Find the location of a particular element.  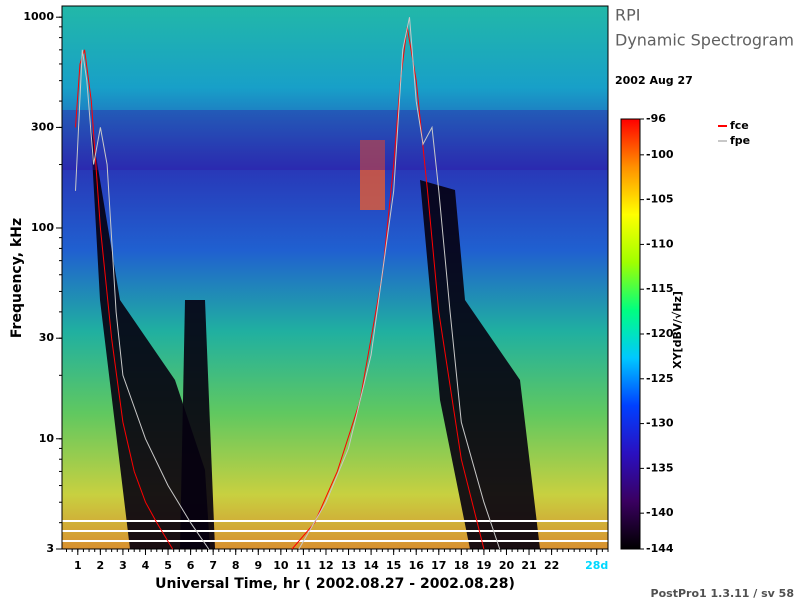

y-tick-label: 100 is located at coordinates (42, 227).